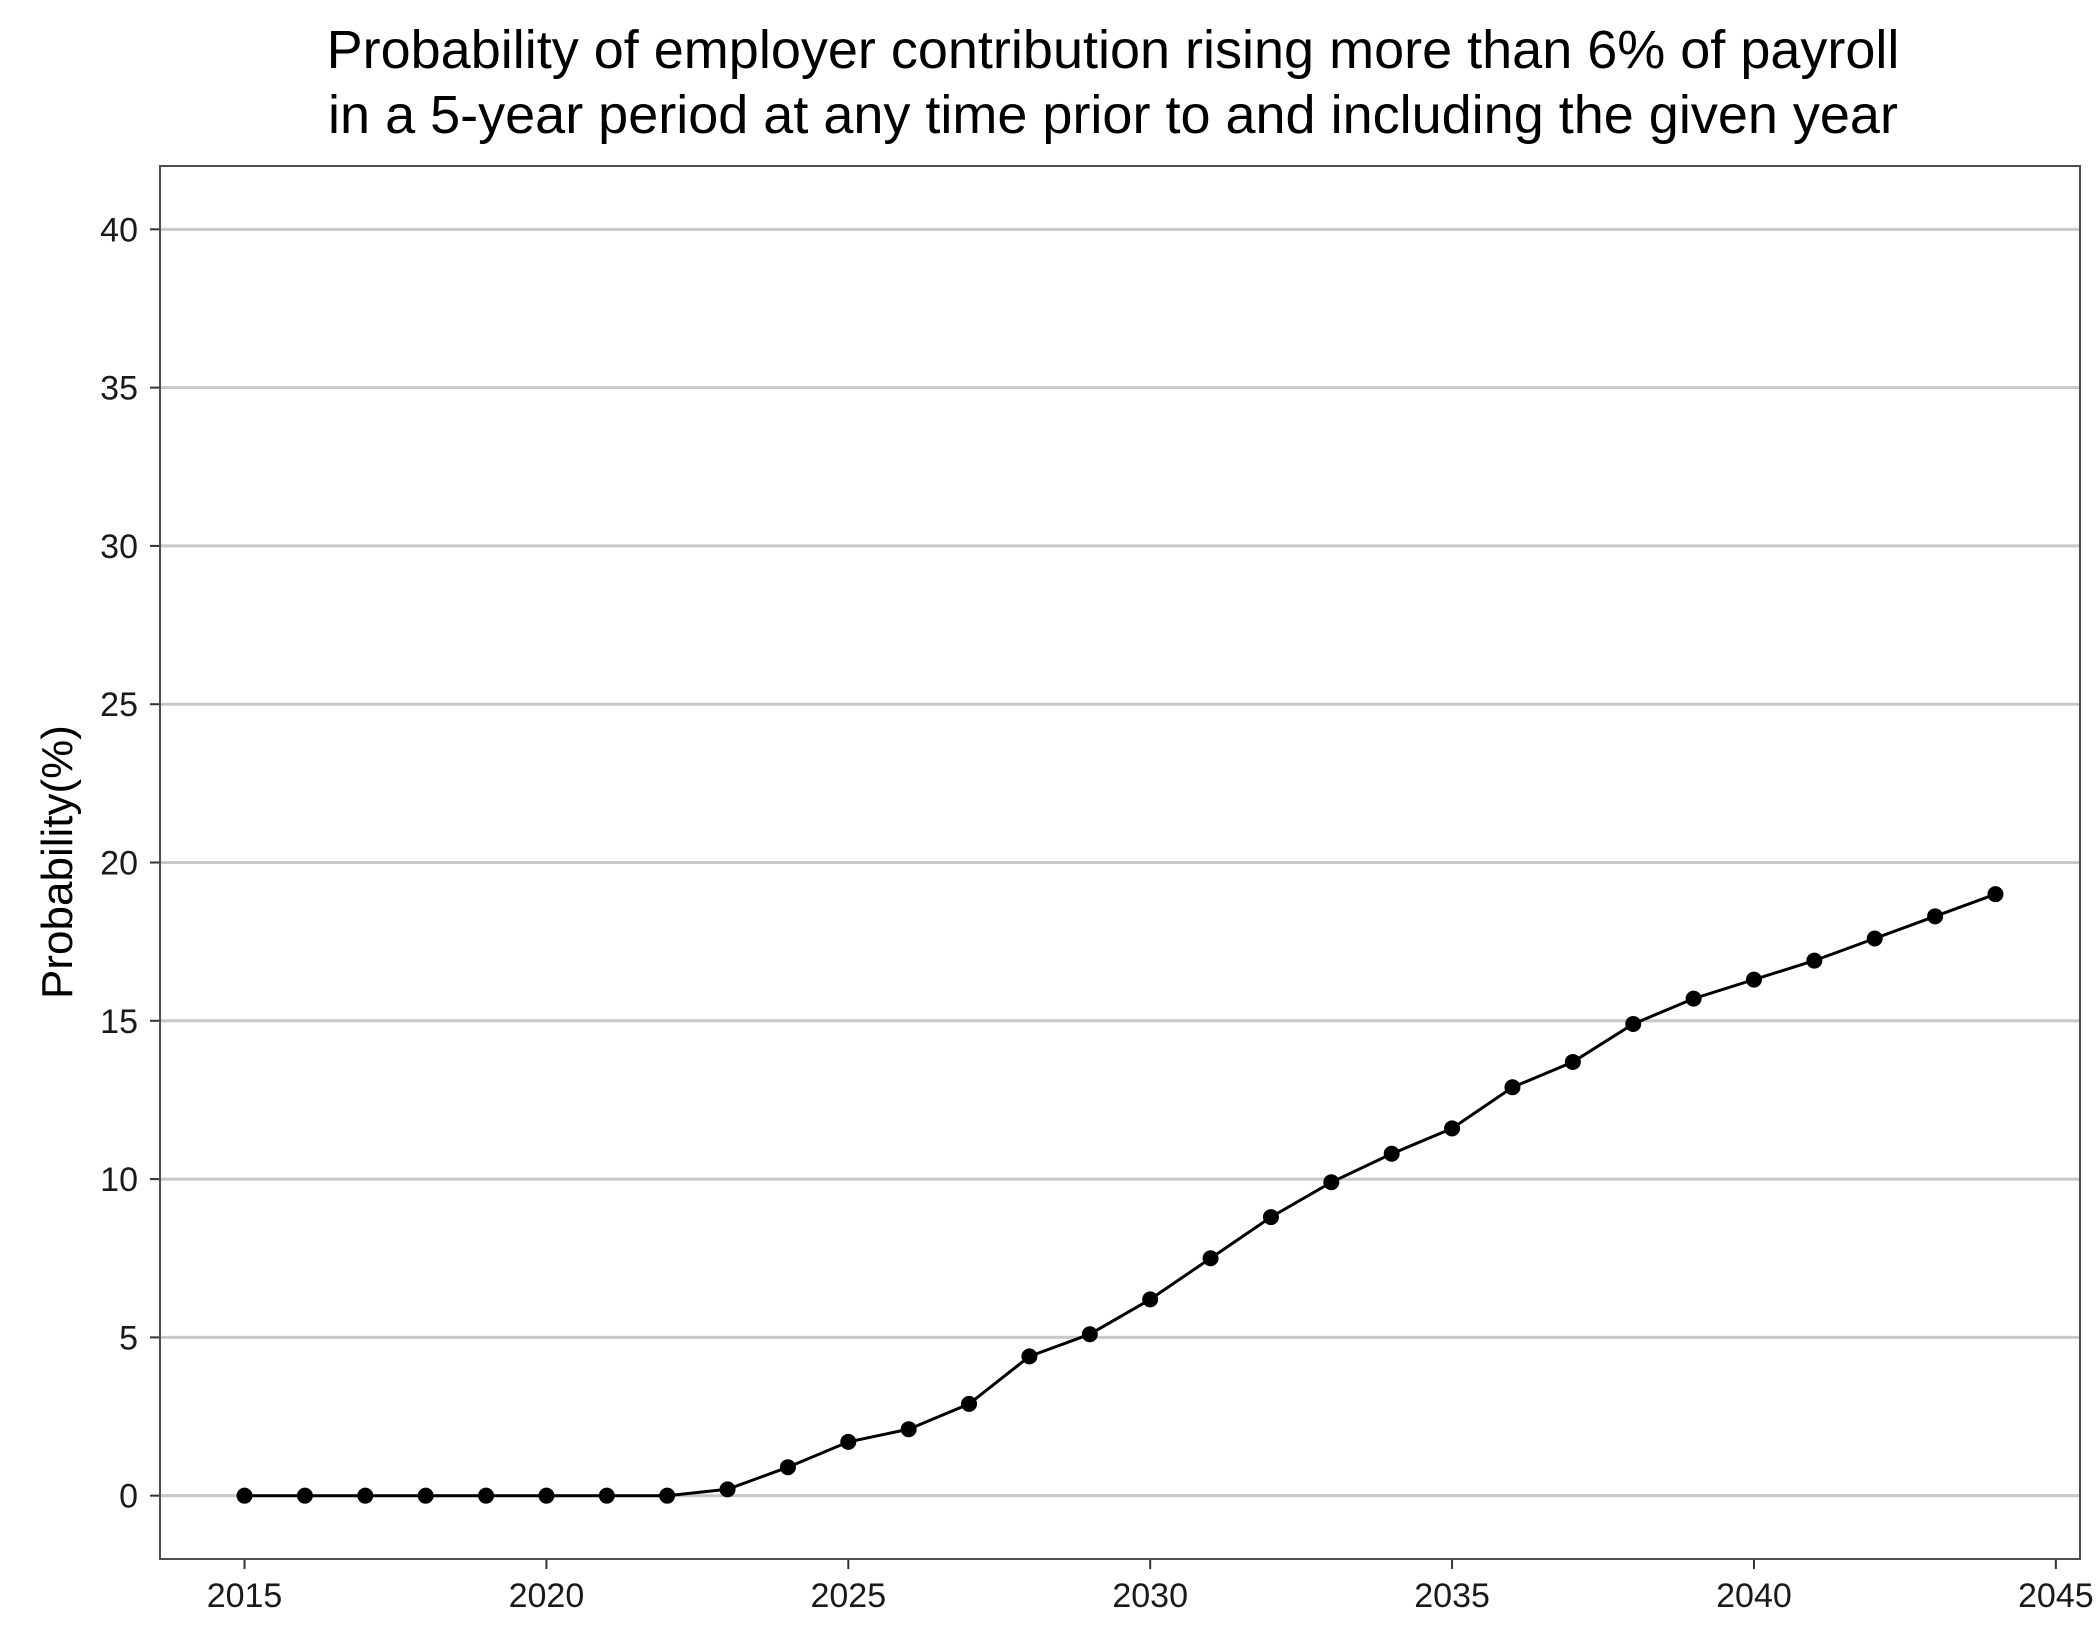  Describe the element at coordinates (1814, 960) in the screenshot. I see `data-point-2041` at that location.